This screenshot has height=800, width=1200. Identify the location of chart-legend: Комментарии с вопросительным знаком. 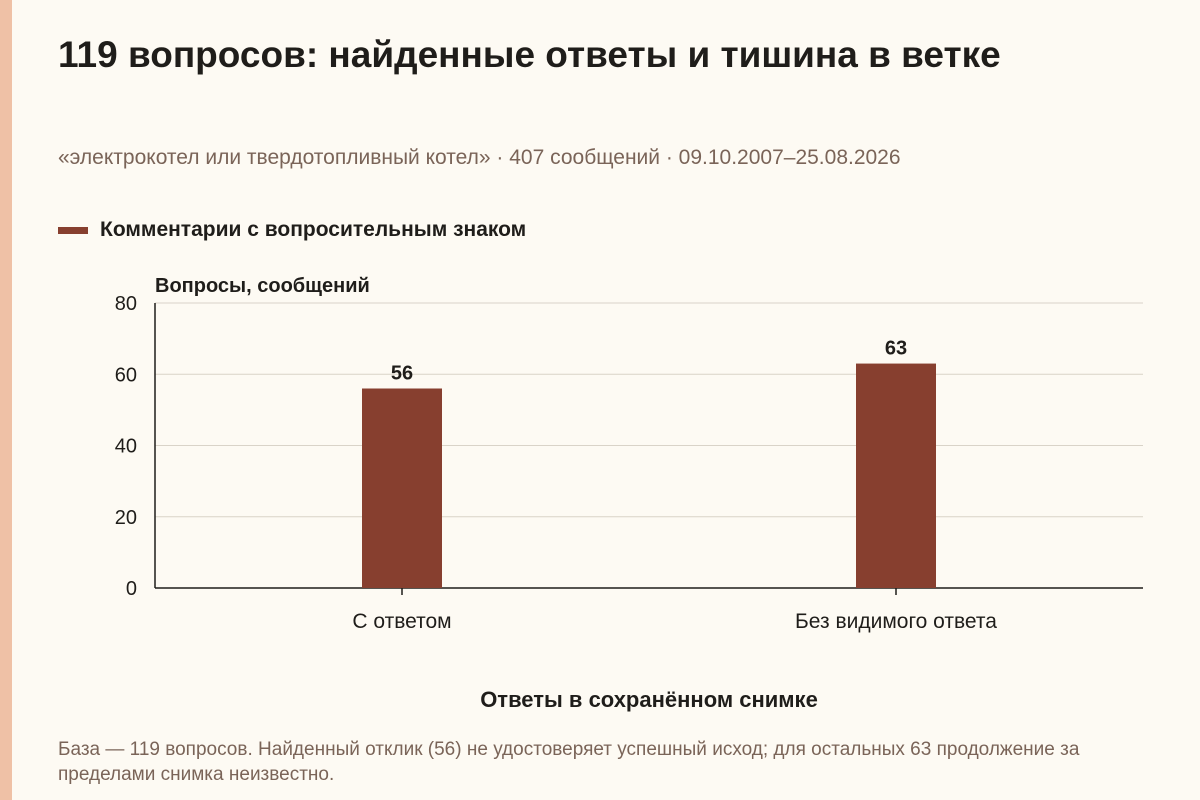
(292, 230).